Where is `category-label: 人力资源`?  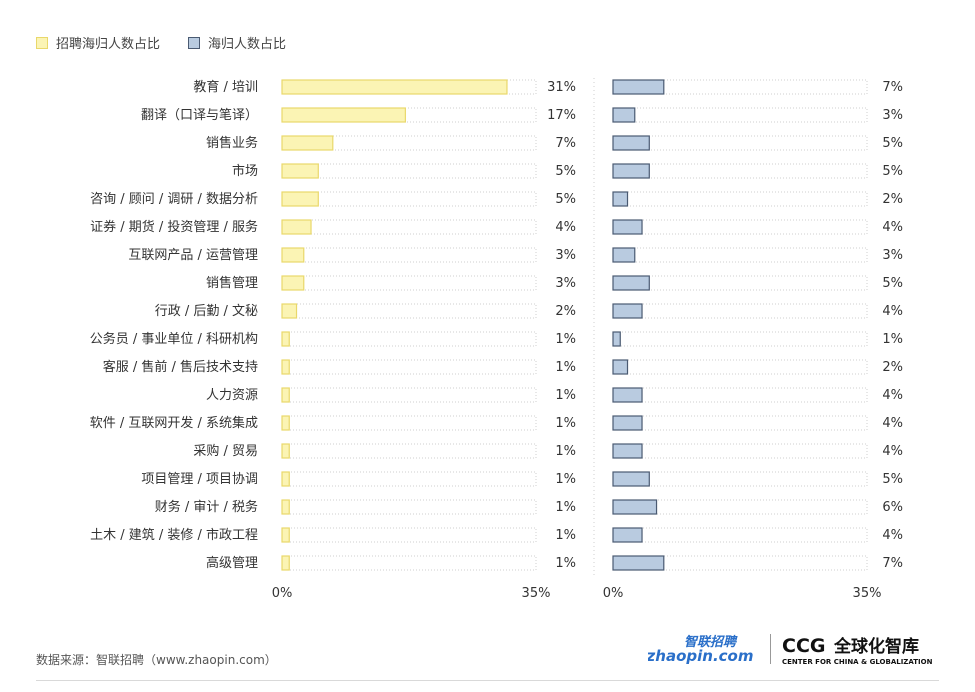 category-label: 人力资源 is located at coordinates (232, 395).